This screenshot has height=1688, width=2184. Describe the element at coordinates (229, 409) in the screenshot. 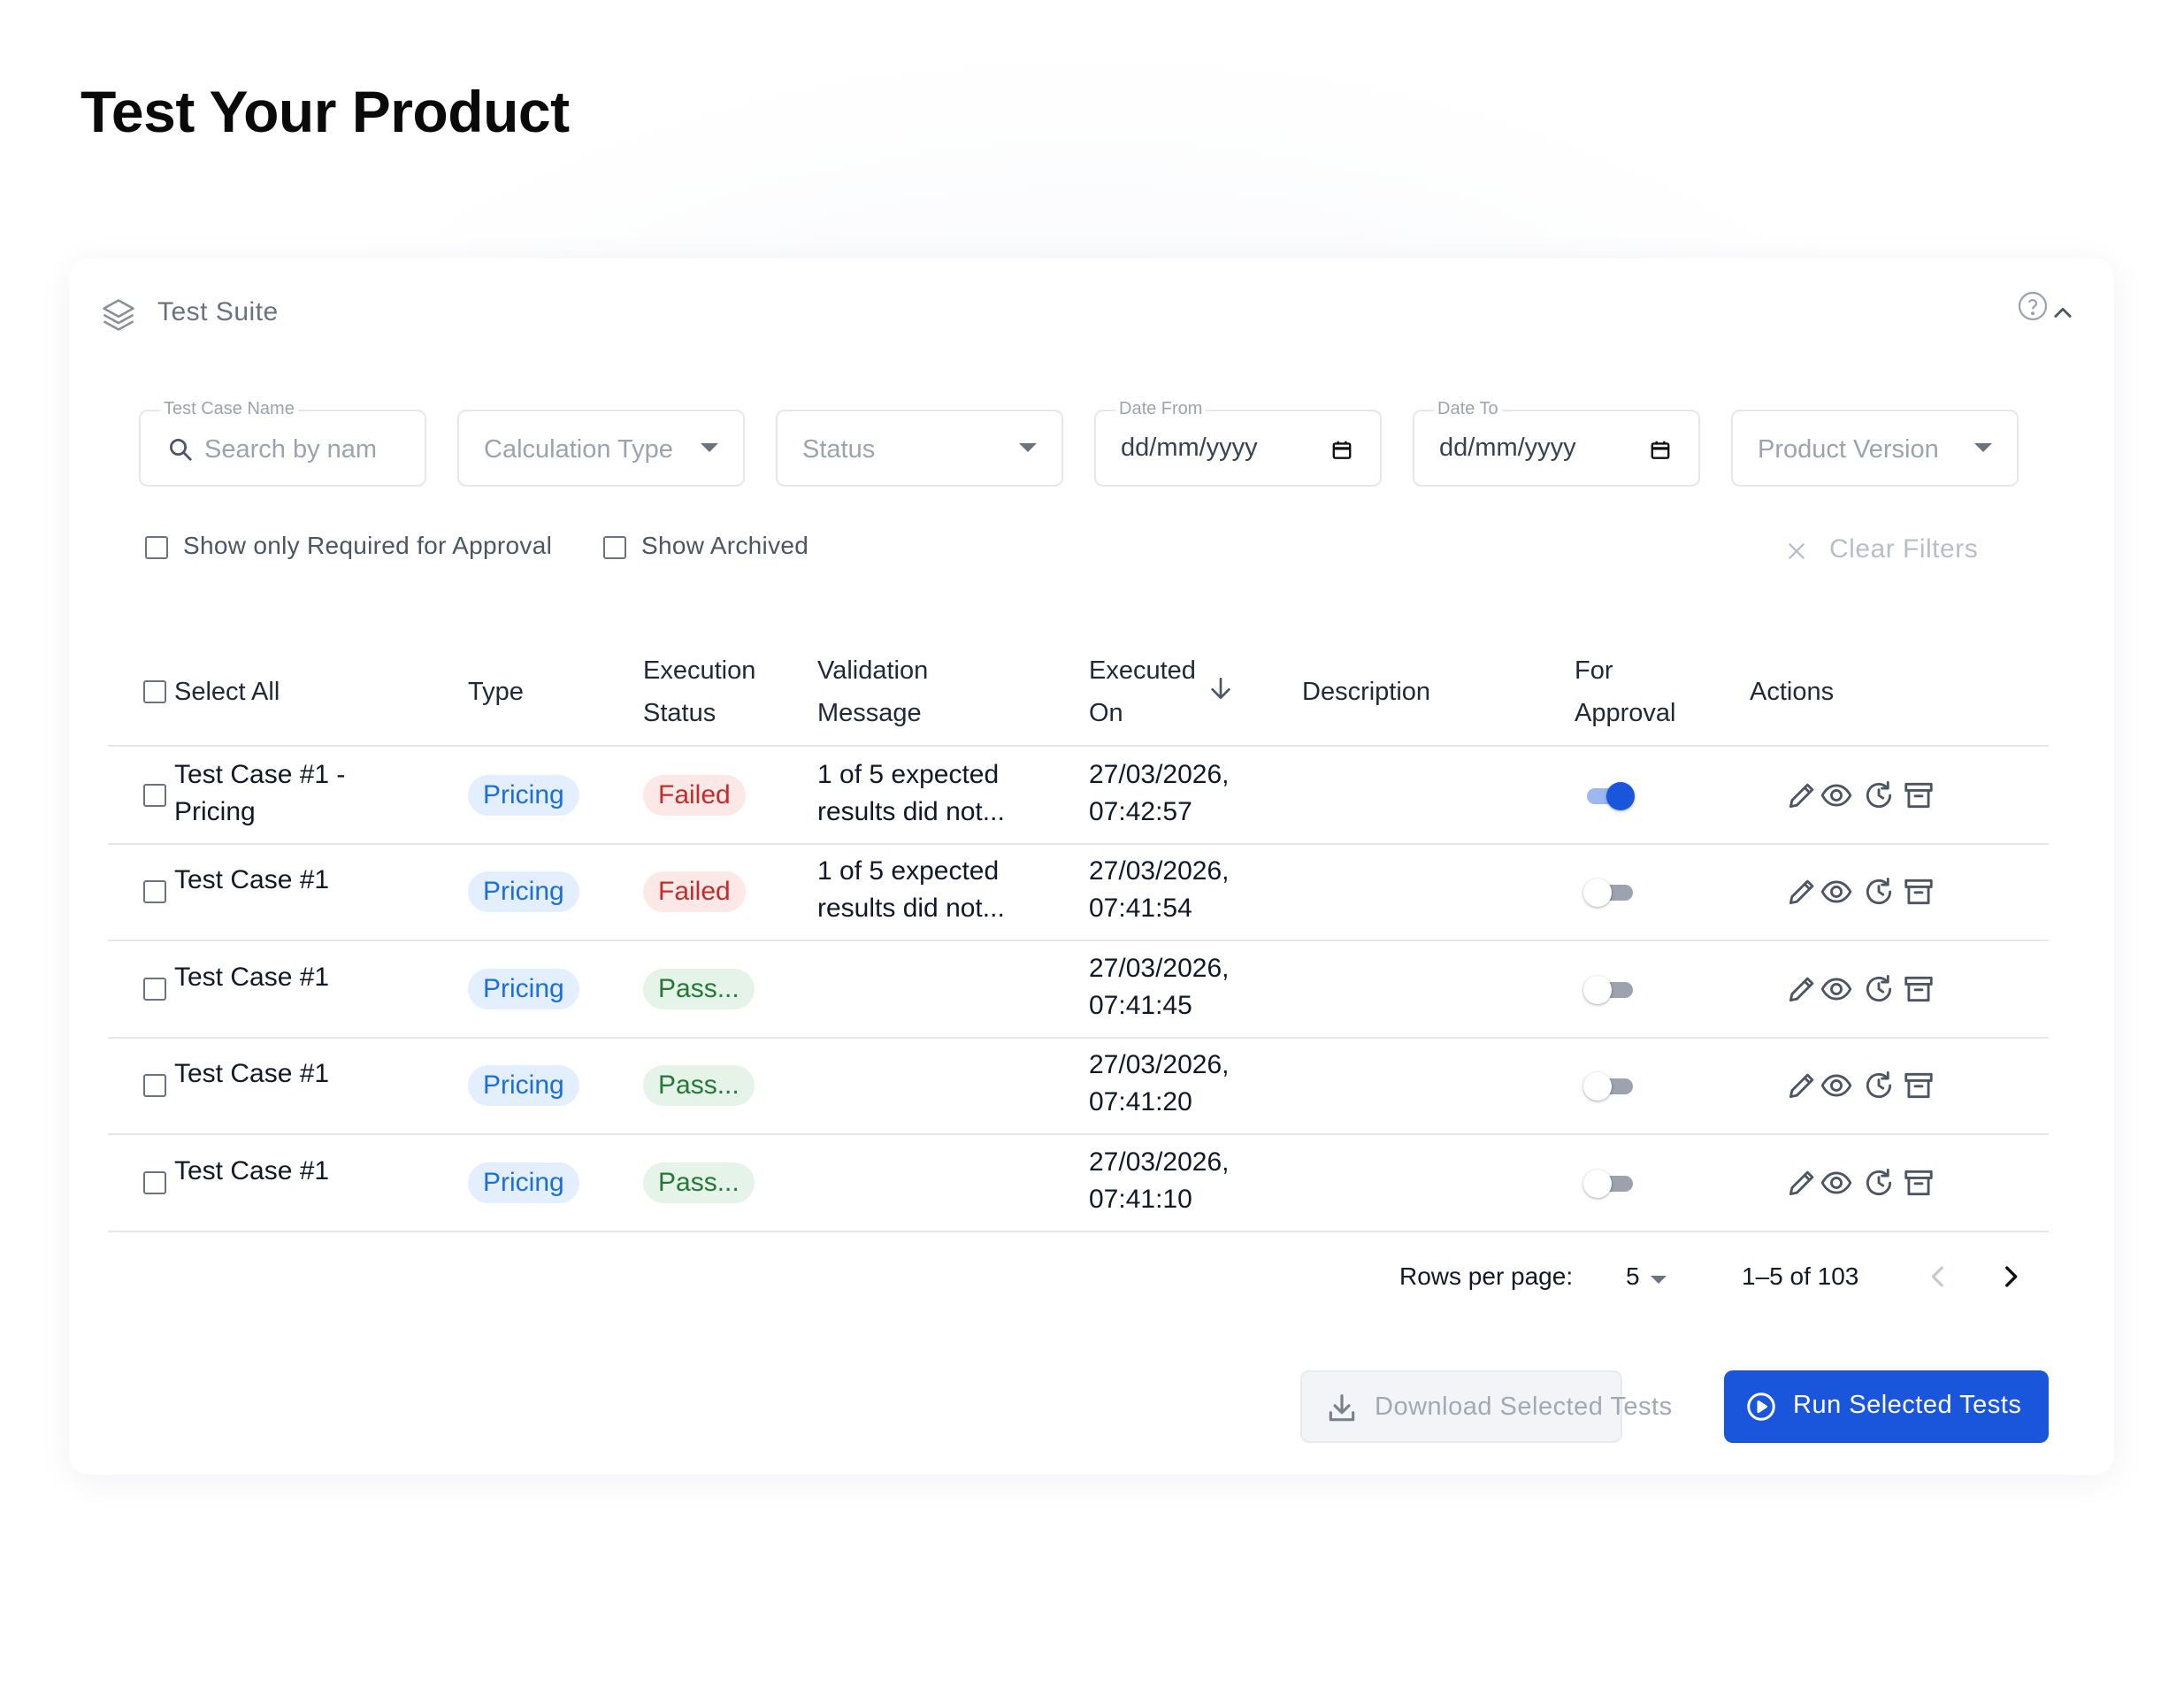

I see `test-case-name-label: Test Case Name` at that location.